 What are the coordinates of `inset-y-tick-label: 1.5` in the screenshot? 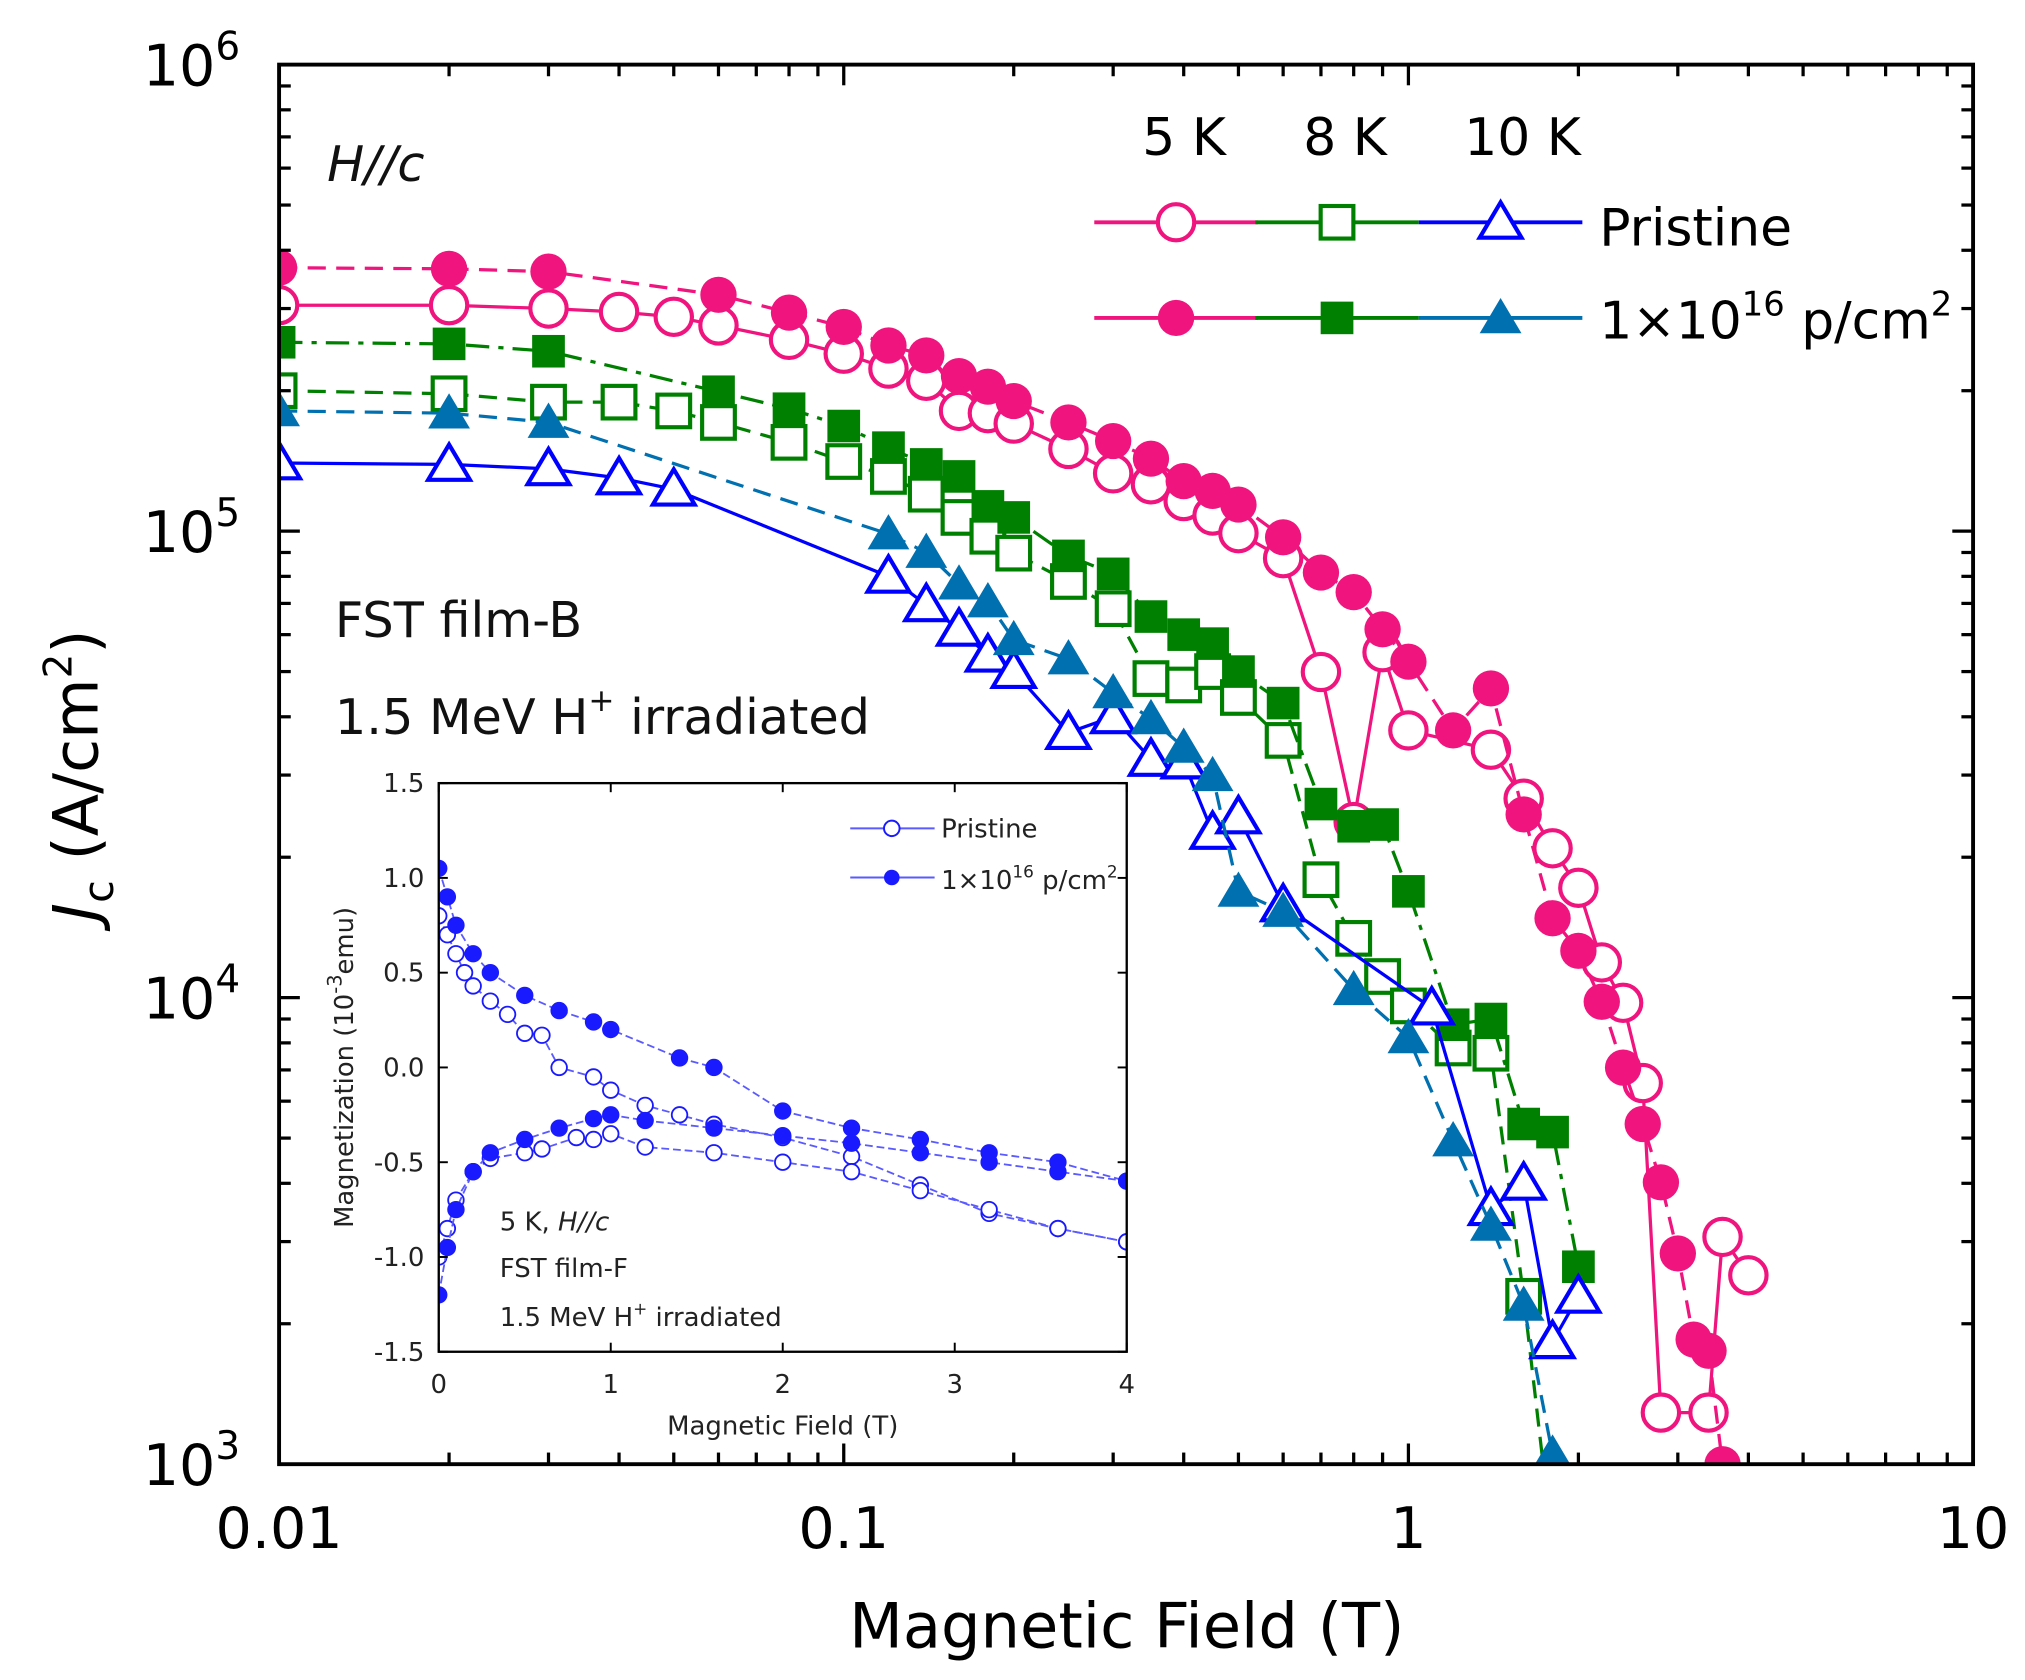 It's located at (403, 784).